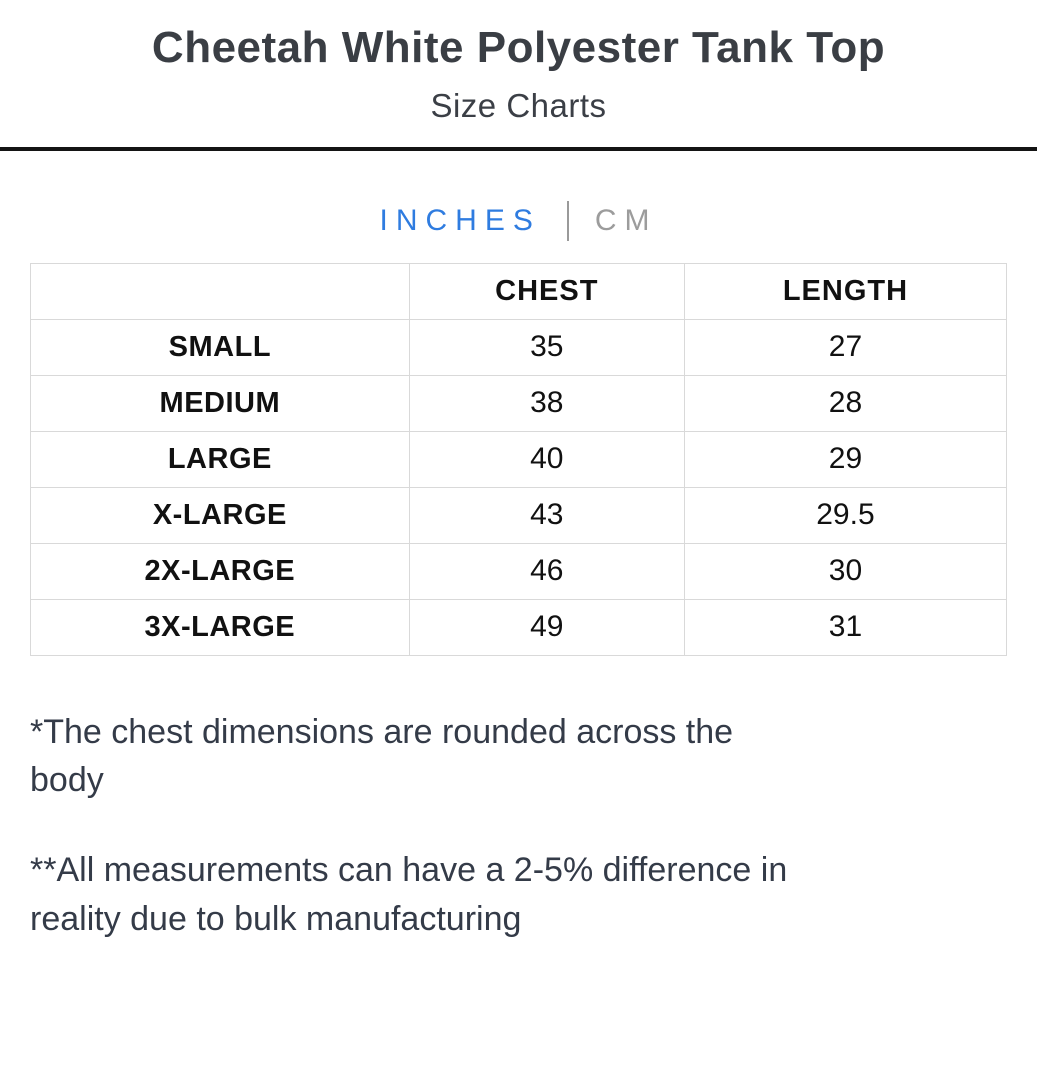 The height and width of the screenshot is (1089, 1037). Describe the element at coordinates (546, 627) in the screenshot. I see `chest-value: 49` at that location.